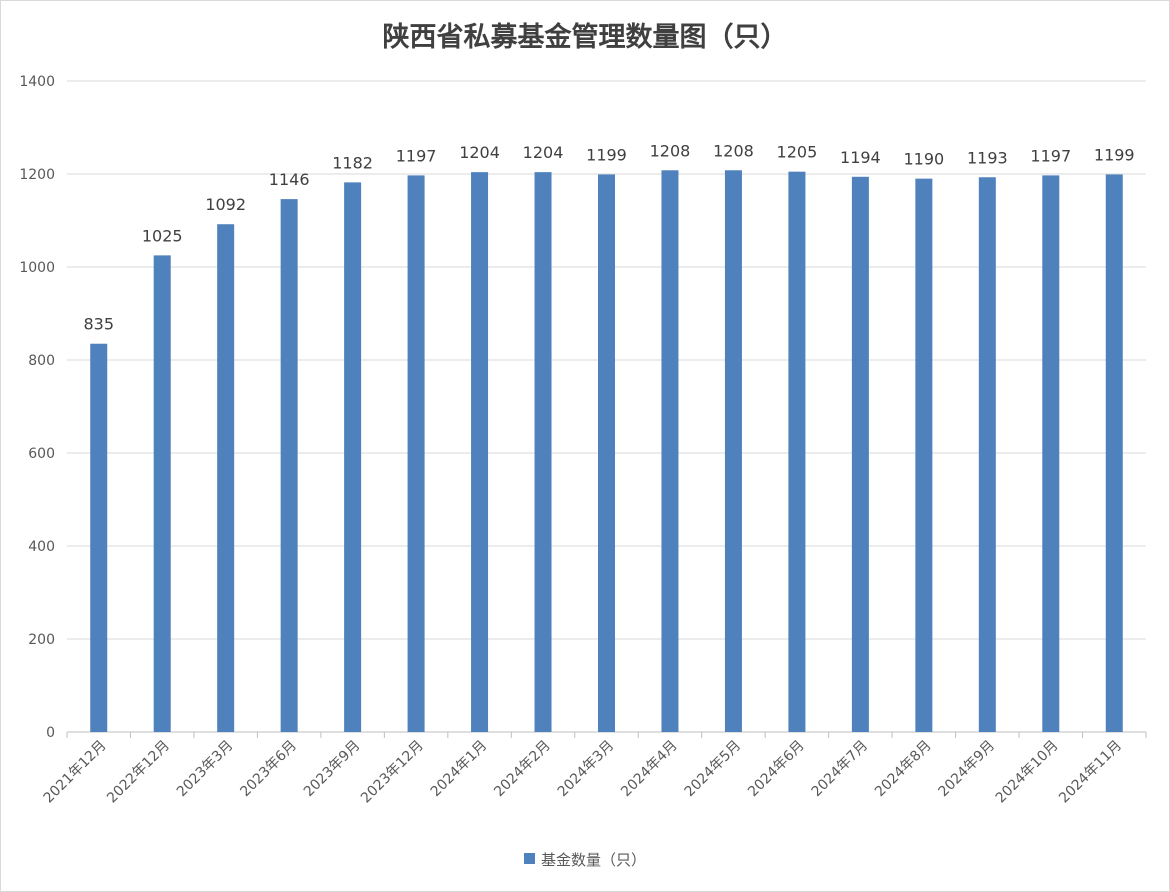  What do you see at coordinates (205, 769) in the screenshot?
I see `x-tick-label: 2023年3月` at bounding box center [205, 769].